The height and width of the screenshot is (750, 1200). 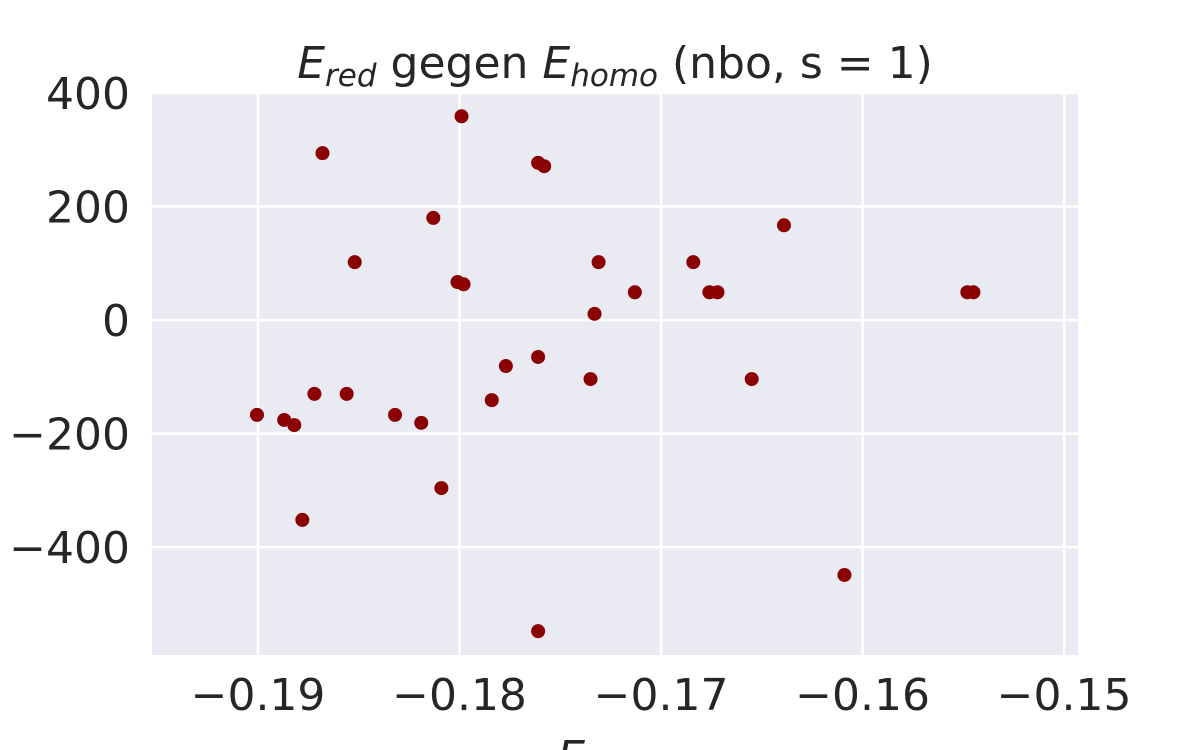 I want to click on x-tick-label: −0.18, so click(x=459, y=695).